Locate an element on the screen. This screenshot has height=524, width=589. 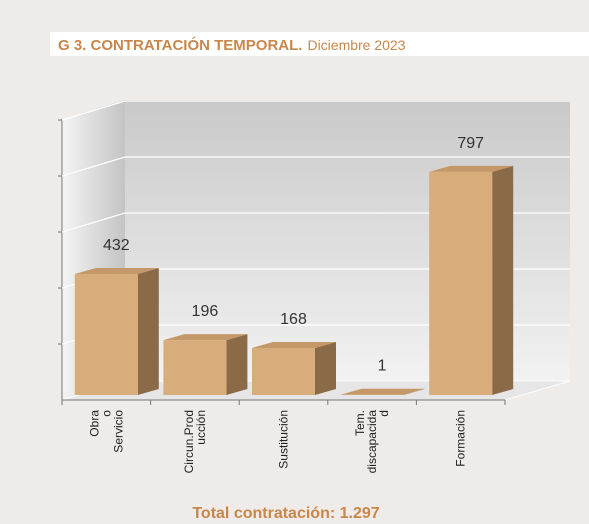
total: Total contratación: 1.297 is located at coordinates (285, 513).